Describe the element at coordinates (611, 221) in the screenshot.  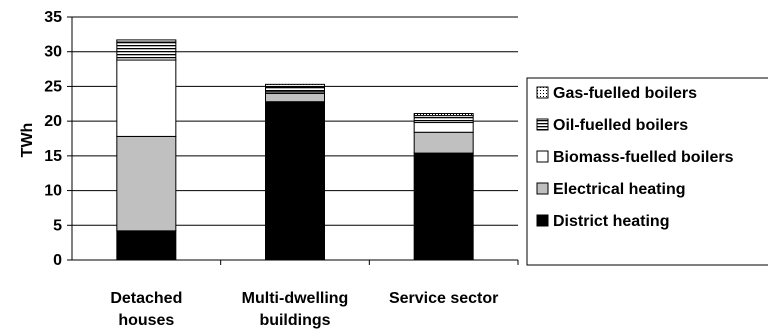
I see `legend-label: District heating` at that location.